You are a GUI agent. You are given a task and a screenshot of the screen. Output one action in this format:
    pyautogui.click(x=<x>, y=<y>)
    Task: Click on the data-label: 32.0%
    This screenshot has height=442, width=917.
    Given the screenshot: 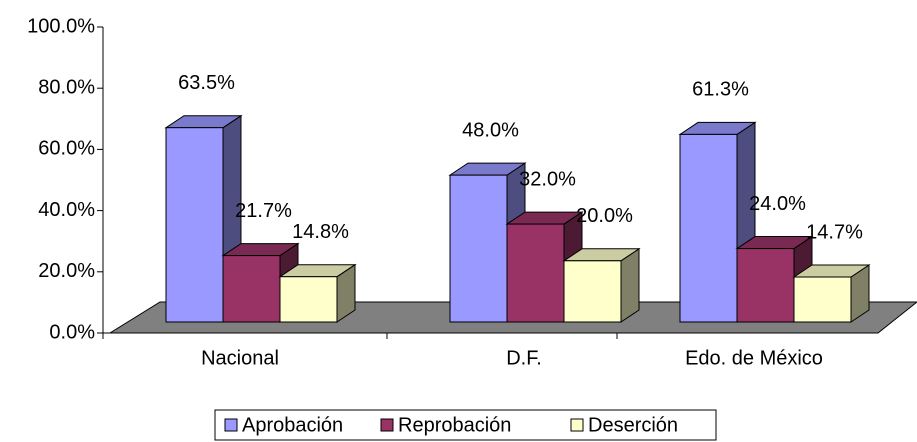 What is the action you would take?
    pyautogui.click(x=547, y=179)
    